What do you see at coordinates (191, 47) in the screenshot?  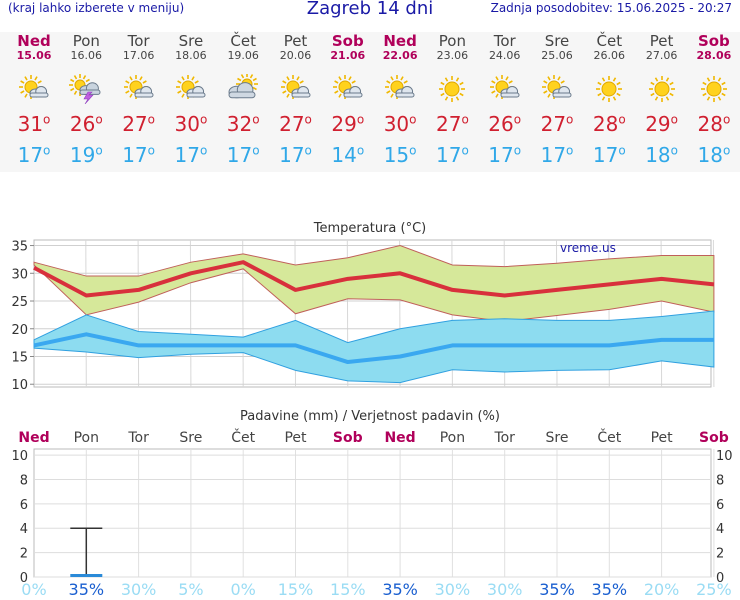 I see `day-header: Sre 18.06` at bounding box center [191, 47].